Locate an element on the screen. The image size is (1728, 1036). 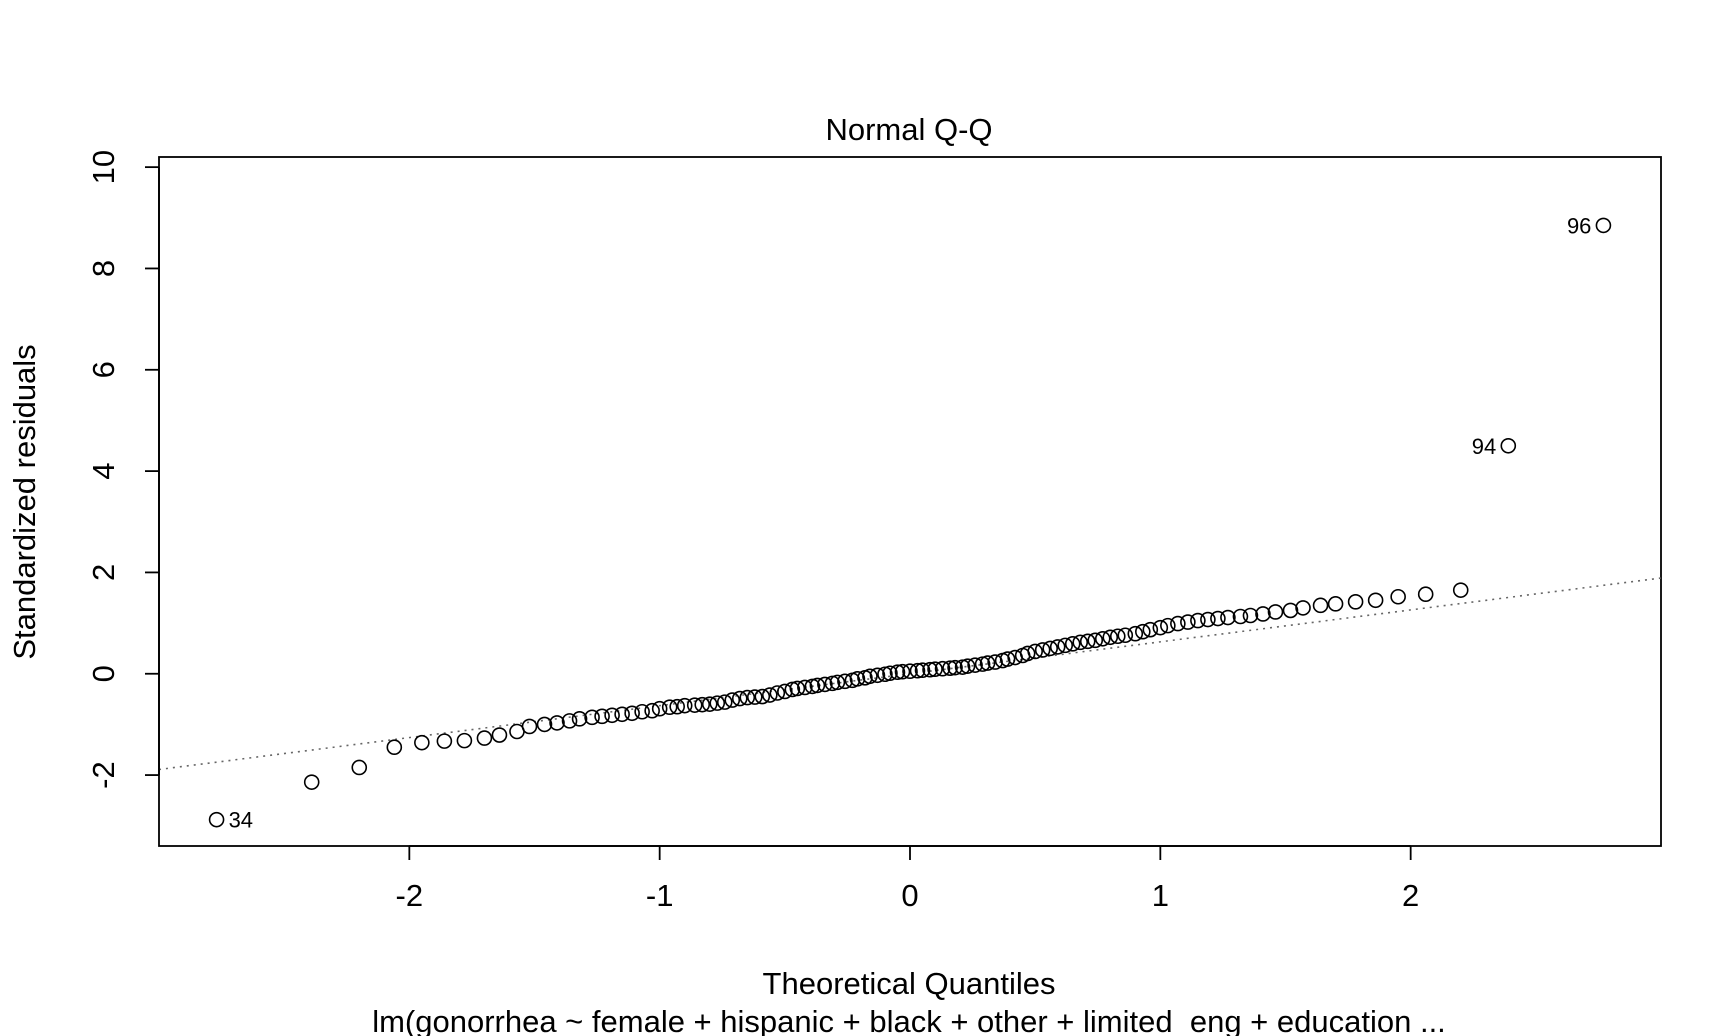
x-tick-label: -1 is located at coordinates (660, 895).